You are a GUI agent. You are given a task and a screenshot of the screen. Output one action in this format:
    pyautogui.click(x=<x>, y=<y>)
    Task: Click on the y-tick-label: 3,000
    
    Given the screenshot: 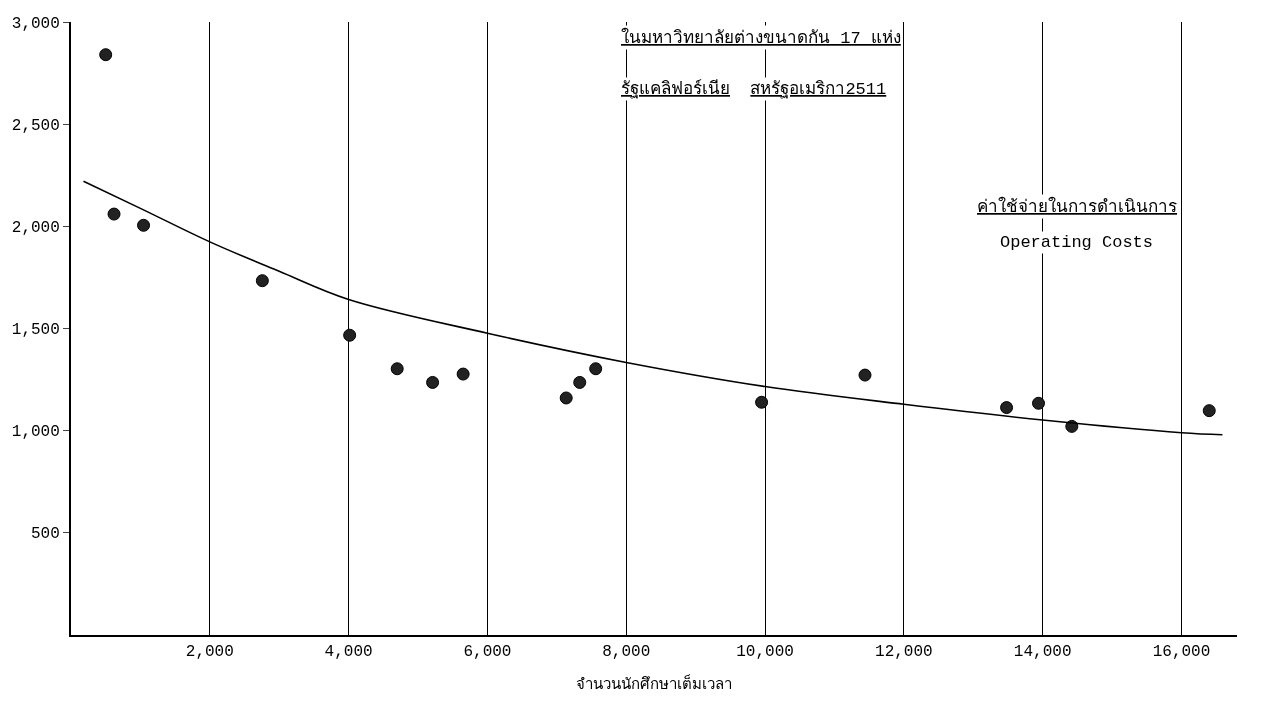 What is the action you would take?
    pyautogui.click(x=35, y=23)
    